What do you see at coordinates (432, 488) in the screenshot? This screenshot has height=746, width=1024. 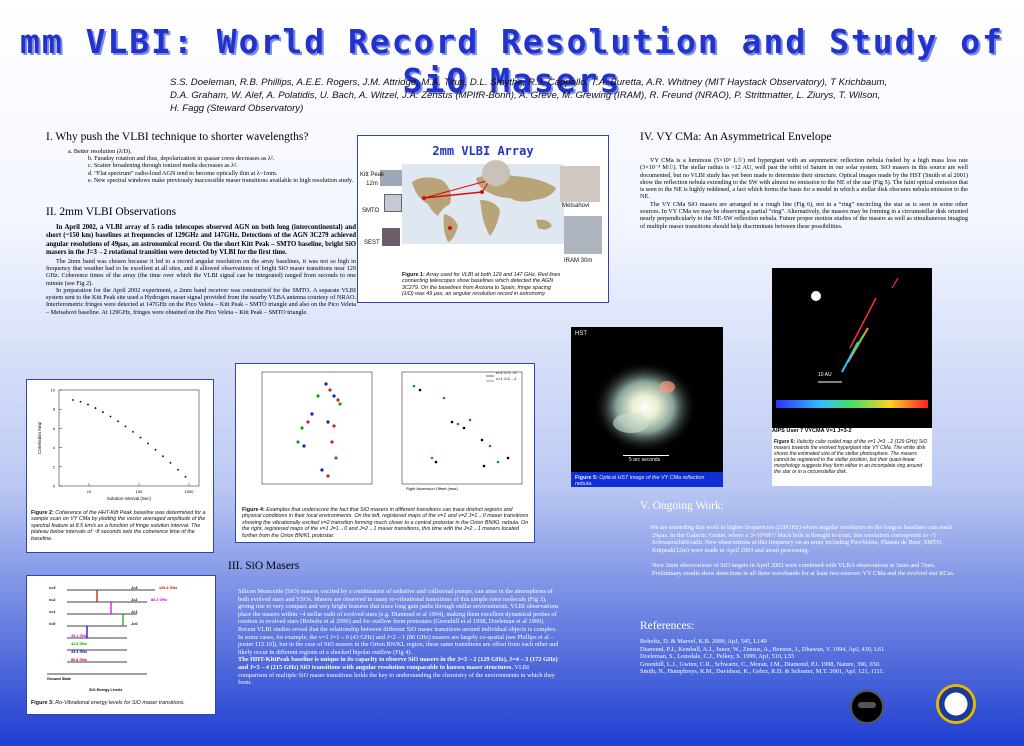 I see `figure-4-xlabel: Right Ascension Offset (mas)` at bounding box center [432, 488].